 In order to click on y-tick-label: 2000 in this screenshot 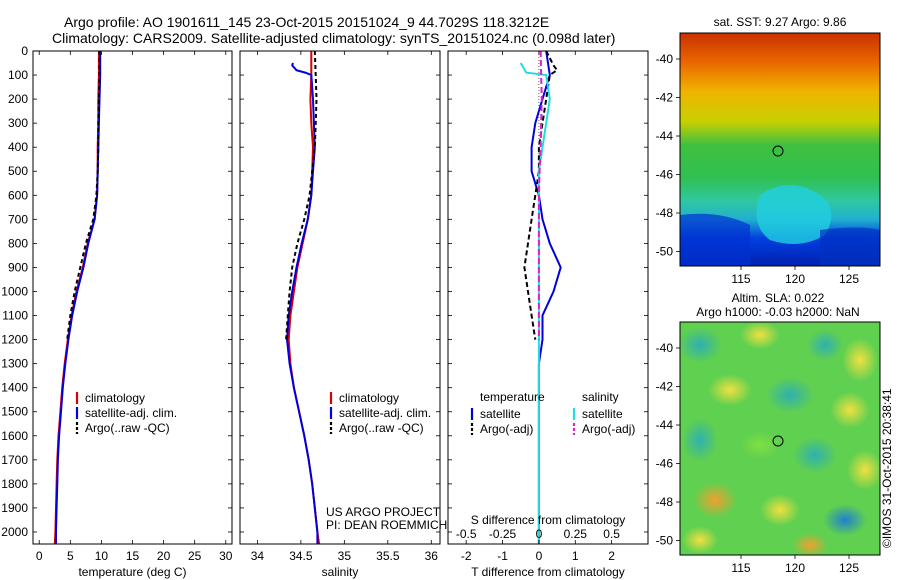, I will do `click(14, 532)`.